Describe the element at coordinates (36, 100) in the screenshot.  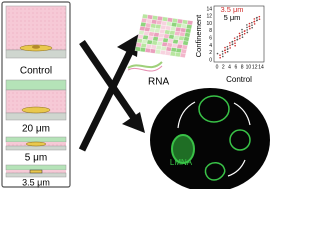
I see `20um-well` at that location.